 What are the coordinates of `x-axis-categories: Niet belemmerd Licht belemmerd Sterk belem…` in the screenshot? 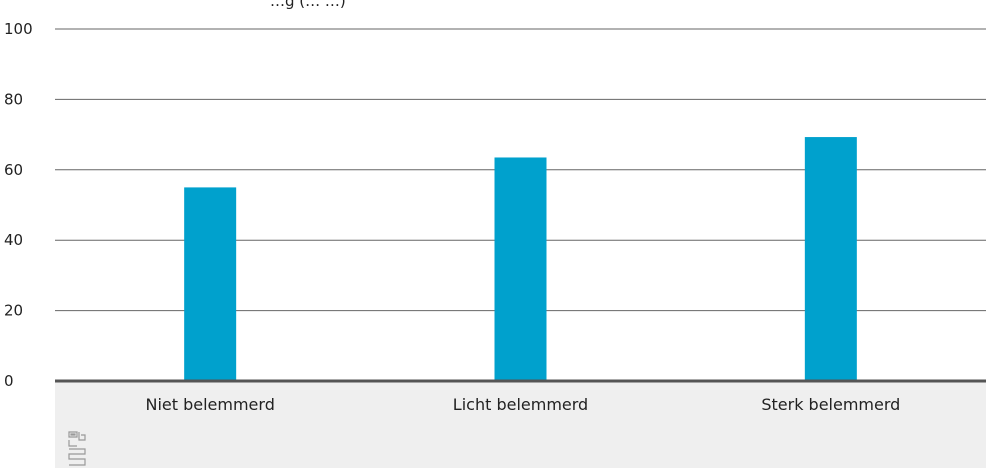 It's located at (522, 404).